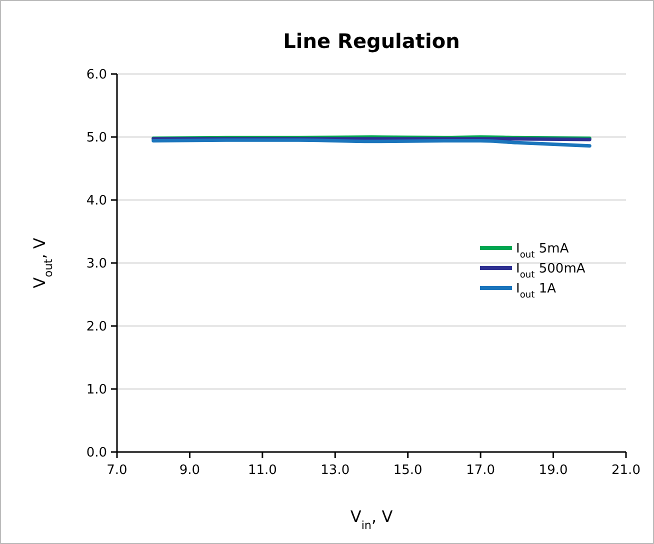 The height and width of the screenshot is (544, 654). Describe the element at coordinates (551, 271) in the screenshot. I see `legend-label: I$_{out}$ 500mA` at that location.